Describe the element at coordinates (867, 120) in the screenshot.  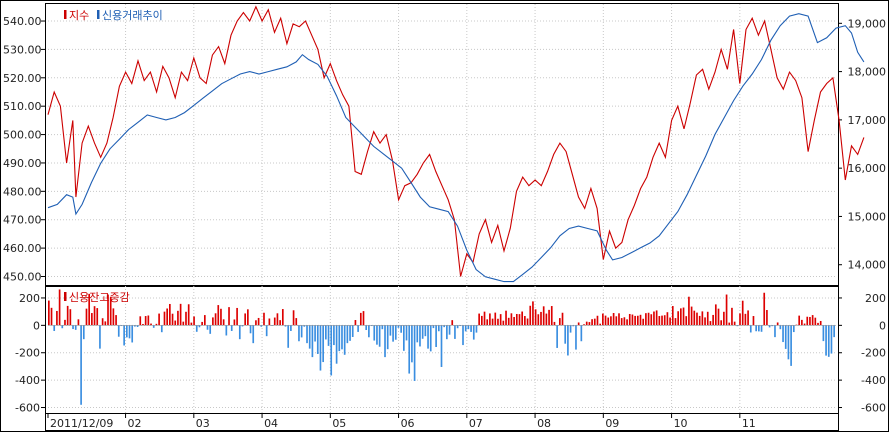
I see `right-tick-label: 17,000` at that location.